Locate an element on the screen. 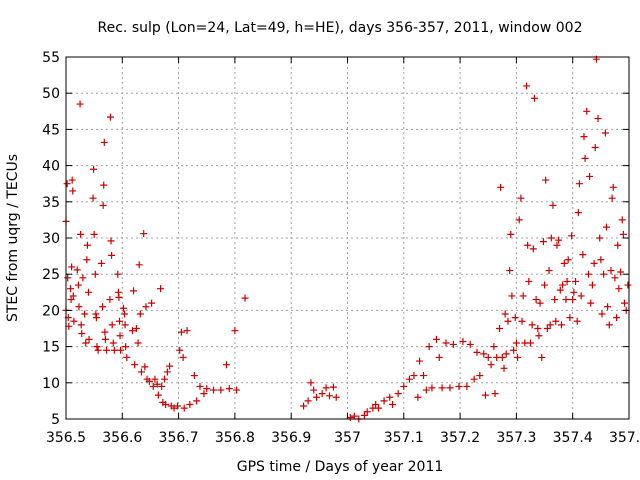 Image resolution: width=640 pixels, height=480 pixels. y-tick-label: 30 is located at coordinates (51, 239).